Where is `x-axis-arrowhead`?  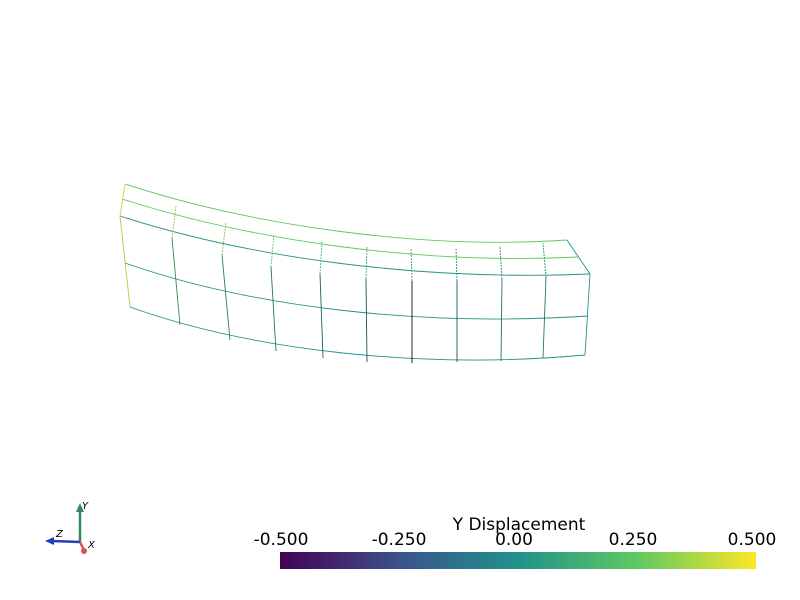
x-axis-arrowhead is located at coordinates (84, 551).